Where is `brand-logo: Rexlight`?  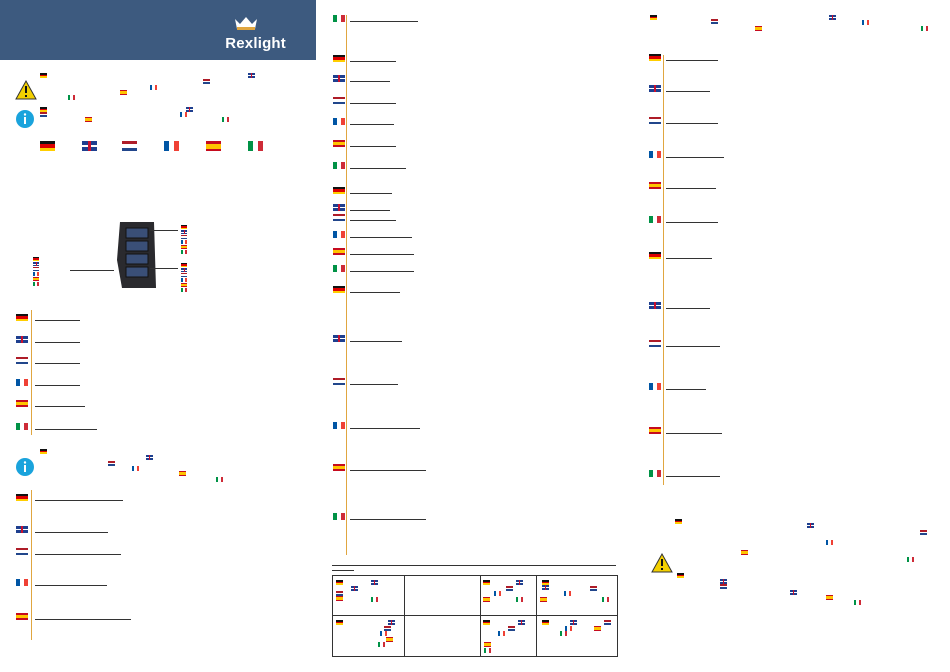
brand-logo: Rexlight is located at coordinates (255, 43).